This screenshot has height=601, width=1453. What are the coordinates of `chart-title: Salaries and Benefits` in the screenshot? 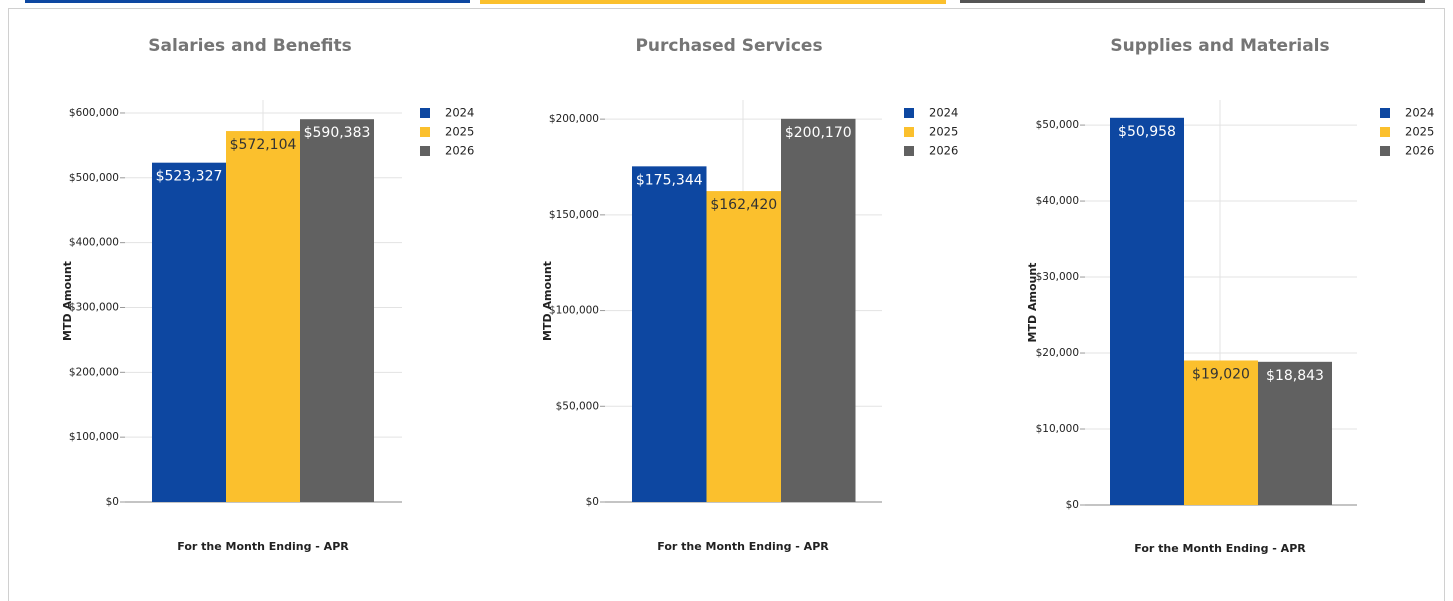 It's located at (249, 46).